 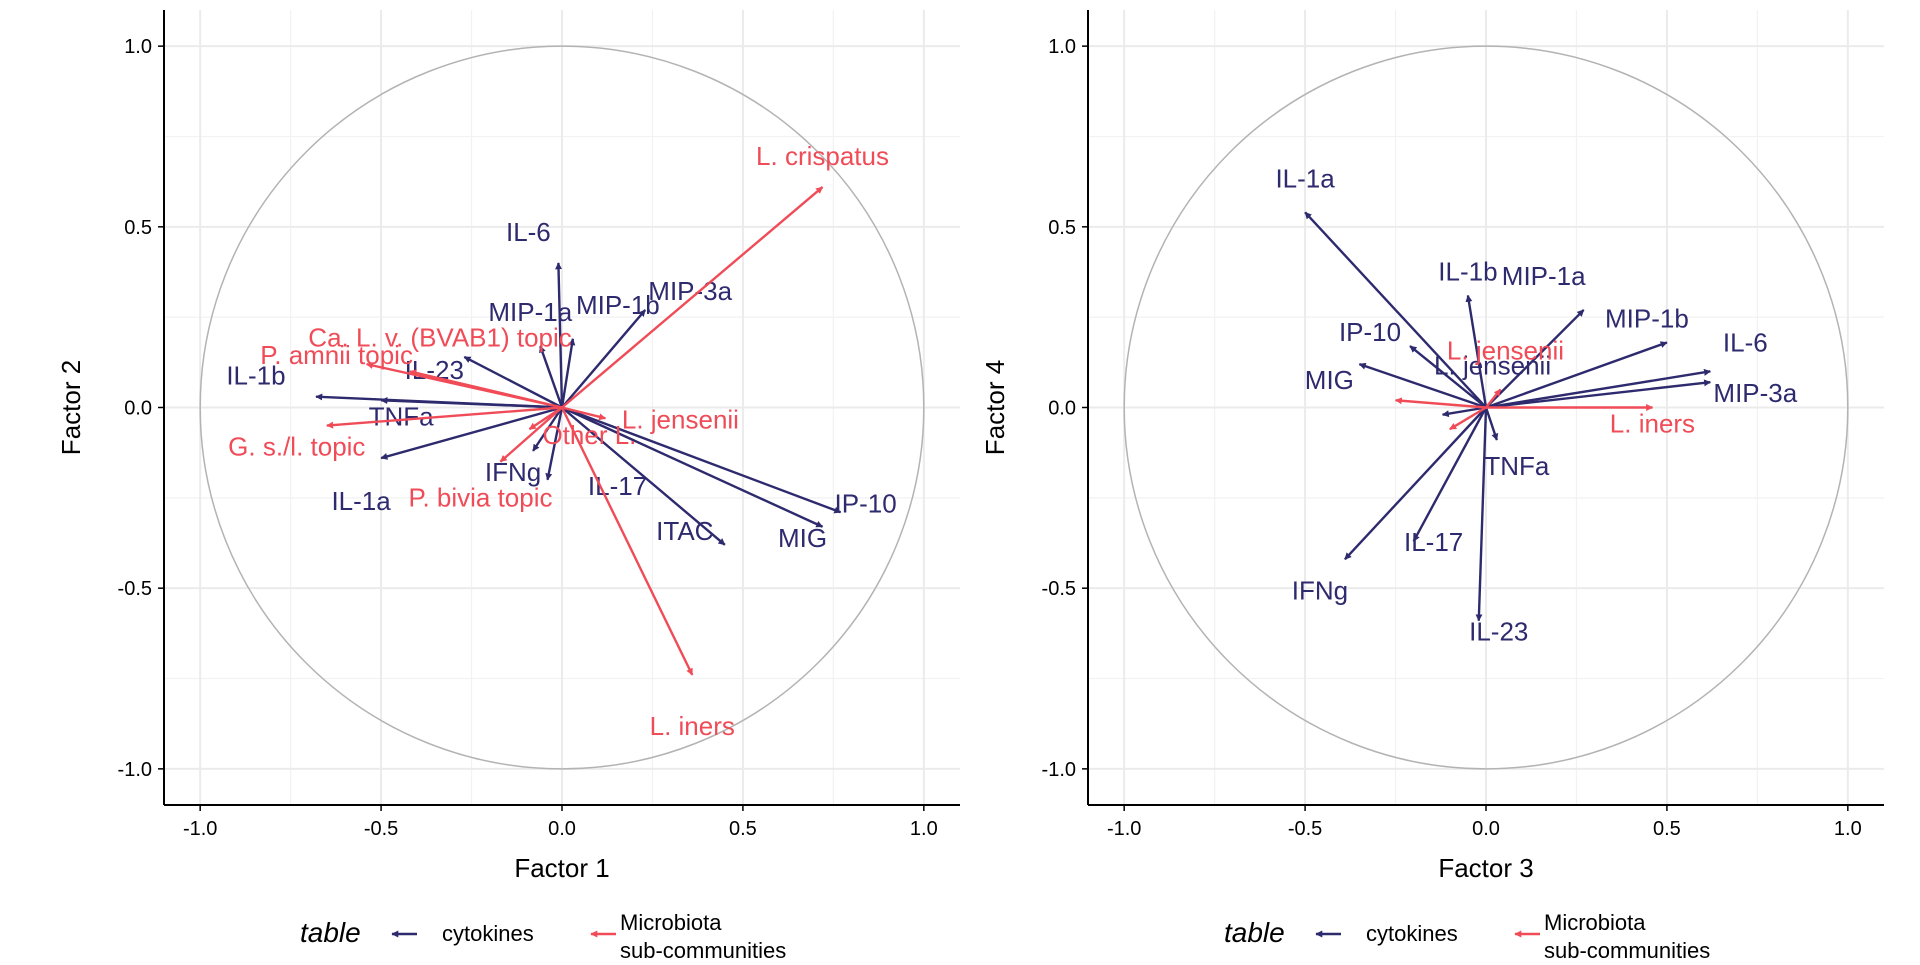 I want to click on microbiota-label: P. bivia topic, so click(x=480, y=498).